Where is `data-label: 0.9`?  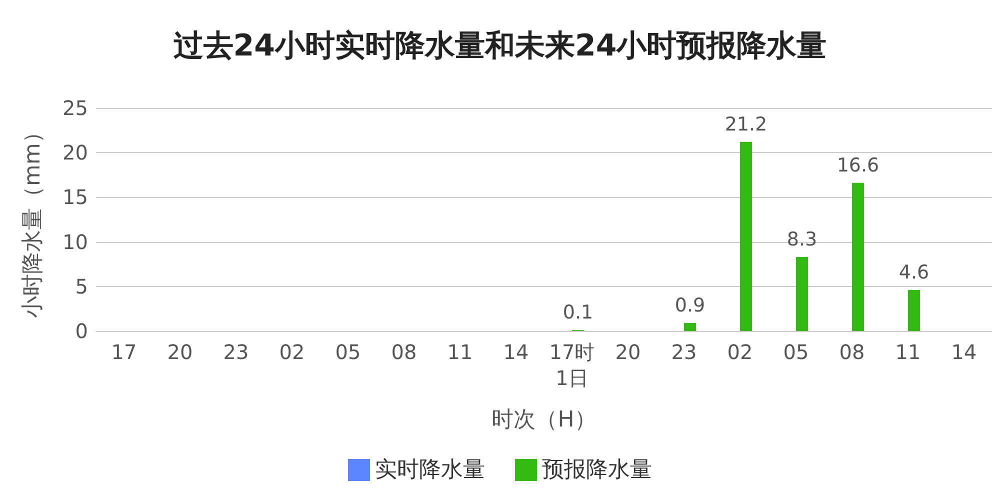
data-label: 0.9 is located at coordinates (690, 305).